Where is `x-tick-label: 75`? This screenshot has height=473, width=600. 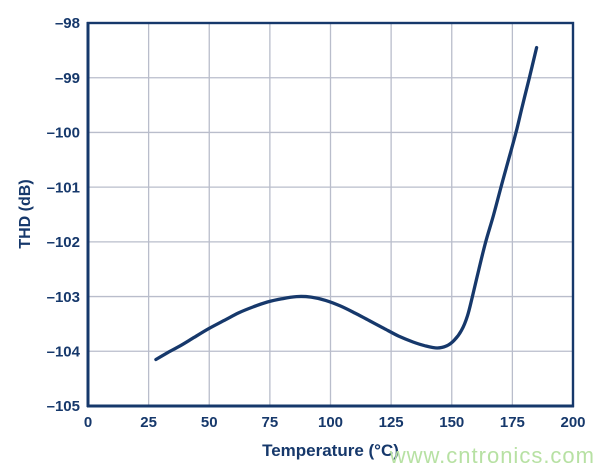 x-tick-label: 75 is located at coordinates (270, 422).